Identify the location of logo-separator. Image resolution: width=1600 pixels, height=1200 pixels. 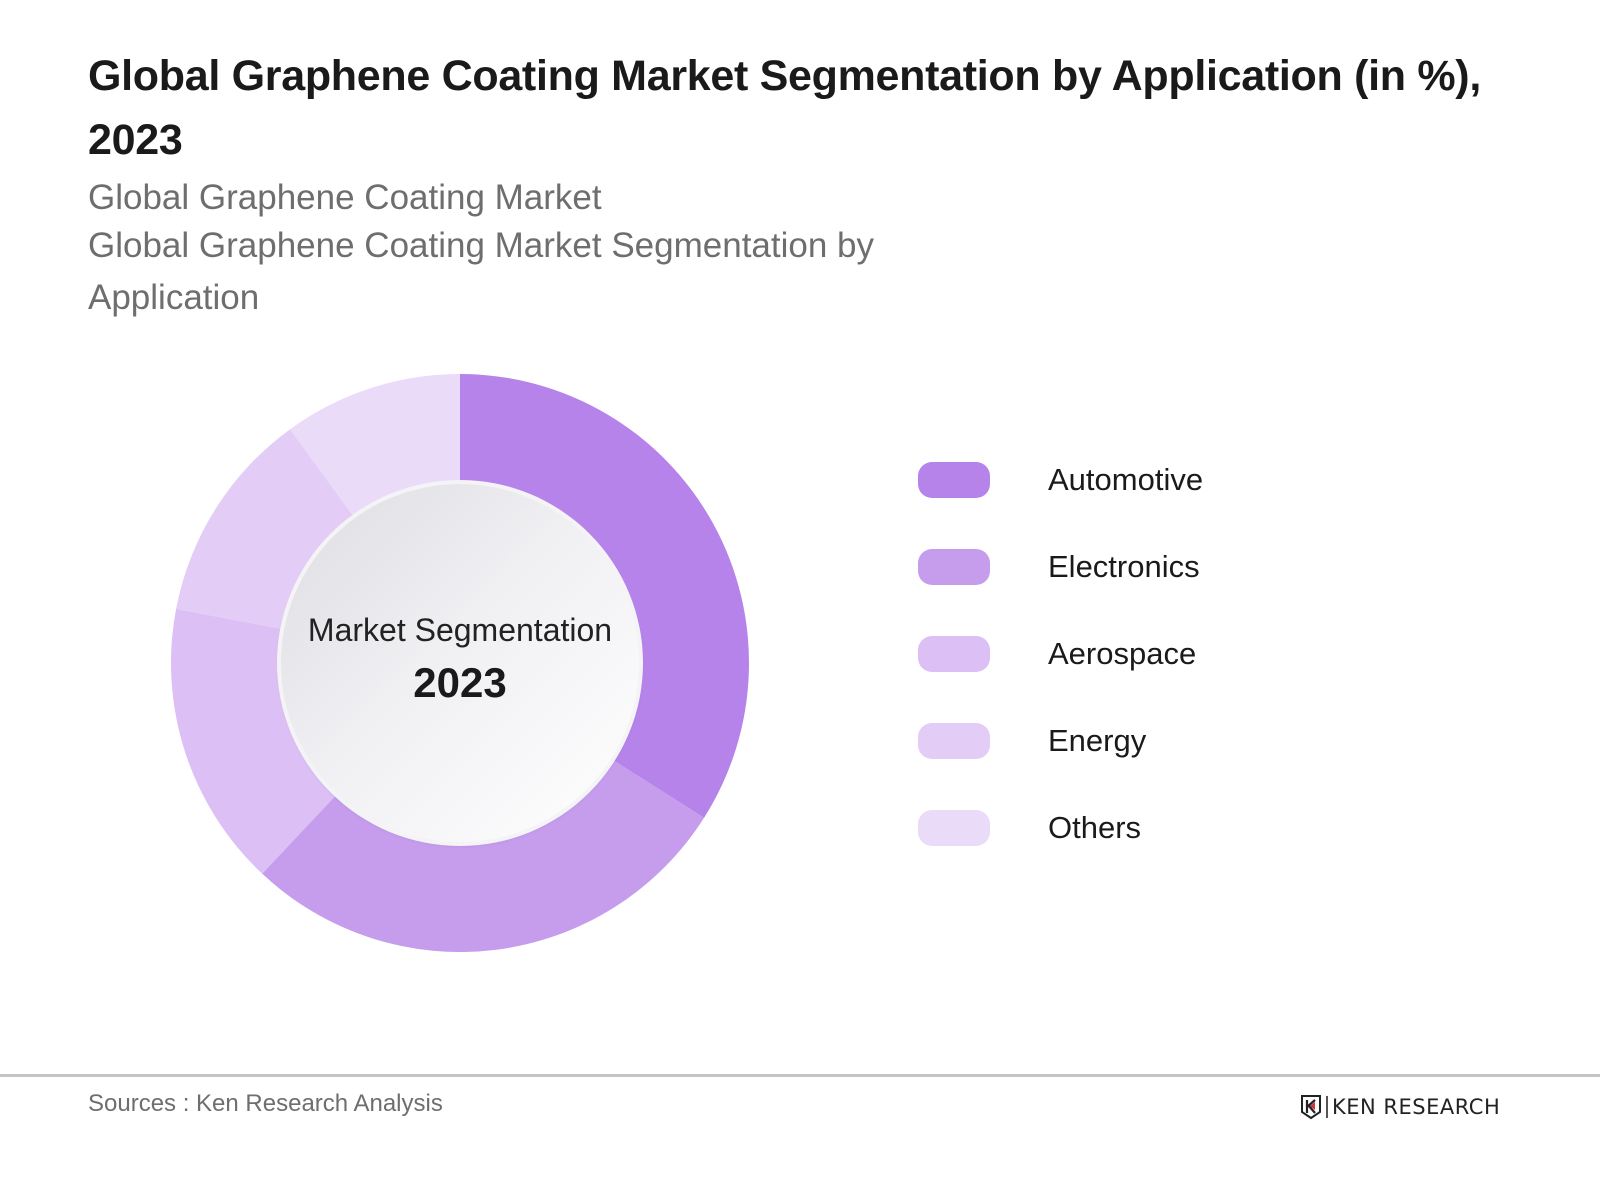
(1327, 1107).